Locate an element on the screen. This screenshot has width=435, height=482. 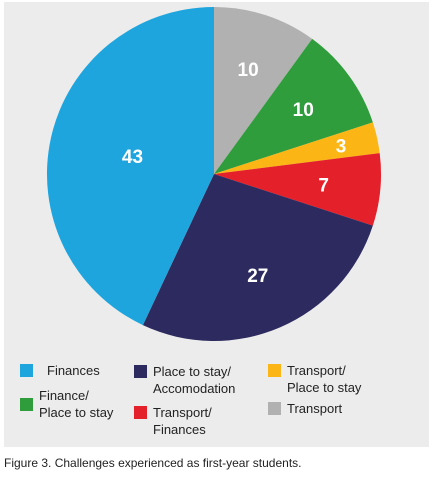
pie-slice-label-2: 3 is located at coordinates (341, 147).